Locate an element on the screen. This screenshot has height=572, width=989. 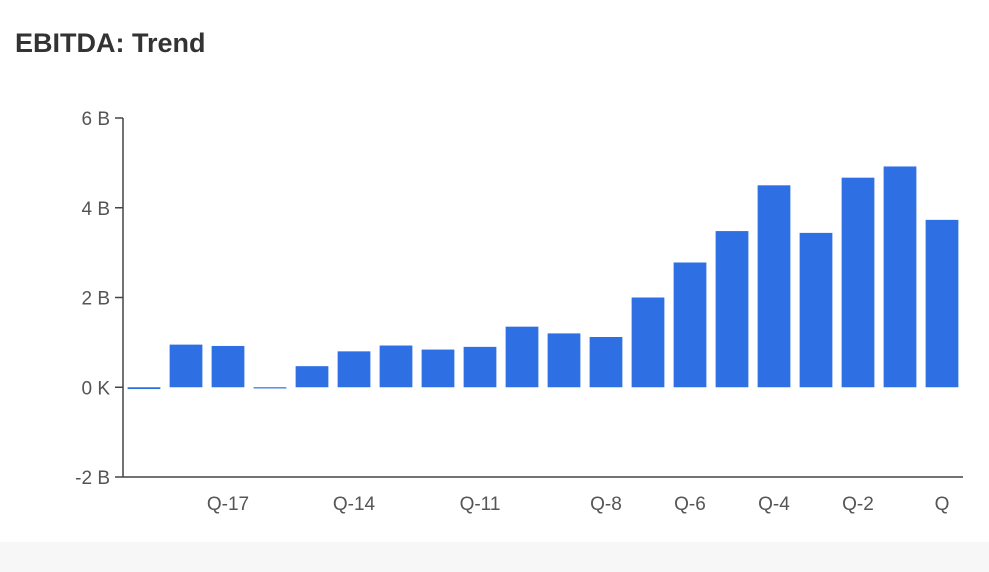
y-tick-label: 0 K is located at coordinates (95, 388).